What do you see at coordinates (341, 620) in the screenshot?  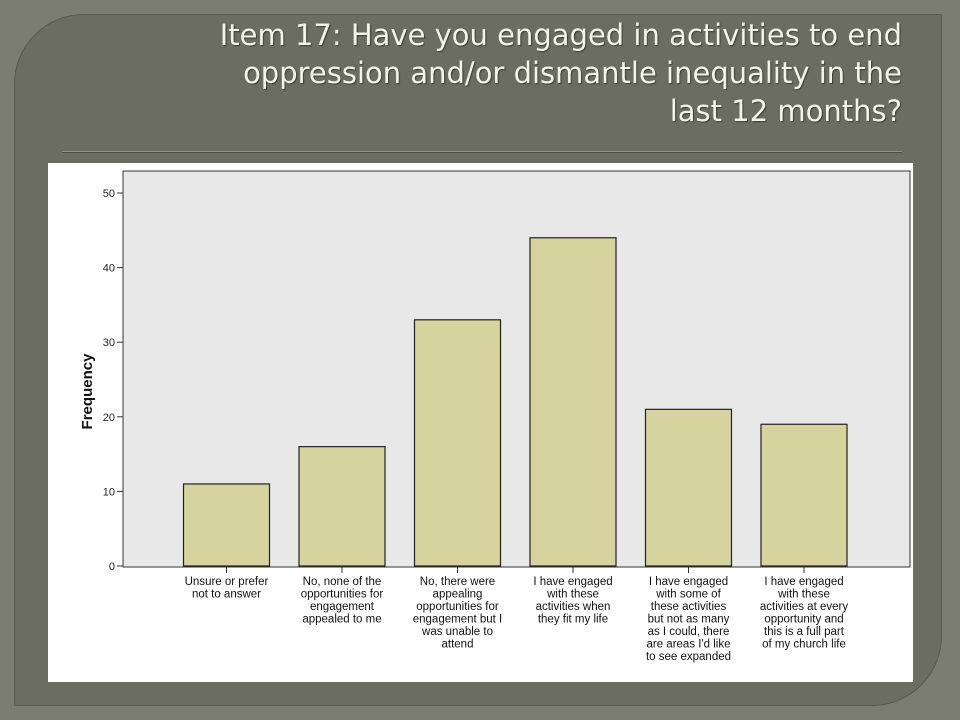 I see `x-tick-label: appealed to me` at bounding box center [341, 620].